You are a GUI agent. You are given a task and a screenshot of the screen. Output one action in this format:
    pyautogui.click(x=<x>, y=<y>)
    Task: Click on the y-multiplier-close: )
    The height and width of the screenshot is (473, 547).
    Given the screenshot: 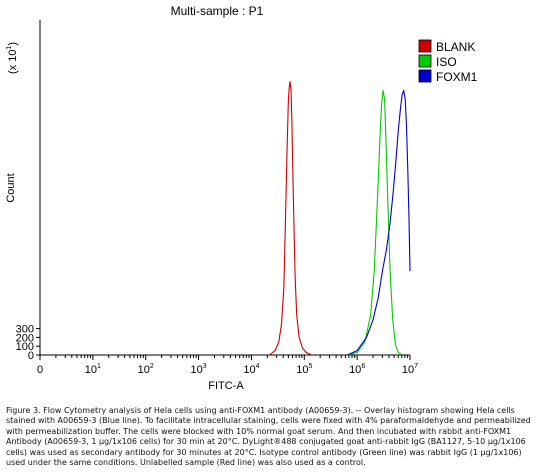 What is the action you would take?
    pyautogui.click(x=13, y=44)
    